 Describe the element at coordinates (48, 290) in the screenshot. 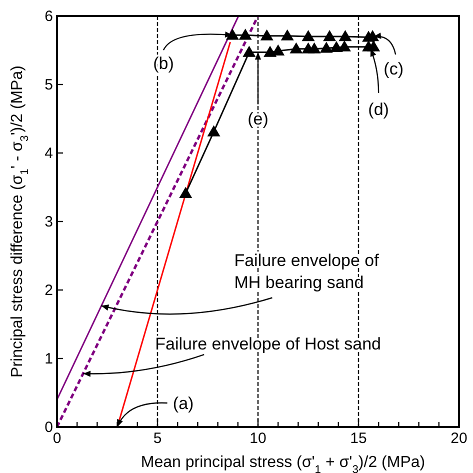

I see `y-tick-label: 2` at that location.